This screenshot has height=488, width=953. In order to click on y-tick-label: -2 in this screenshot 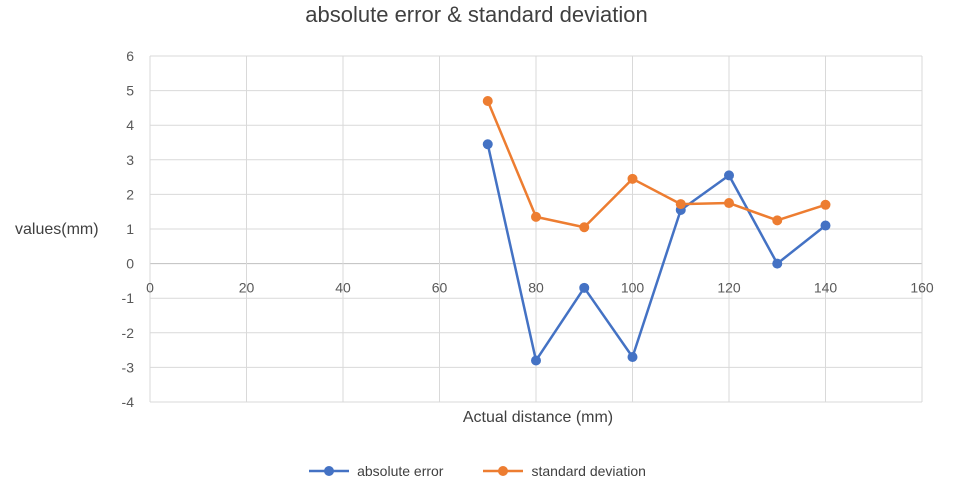, I will do `click(128, 333)`.